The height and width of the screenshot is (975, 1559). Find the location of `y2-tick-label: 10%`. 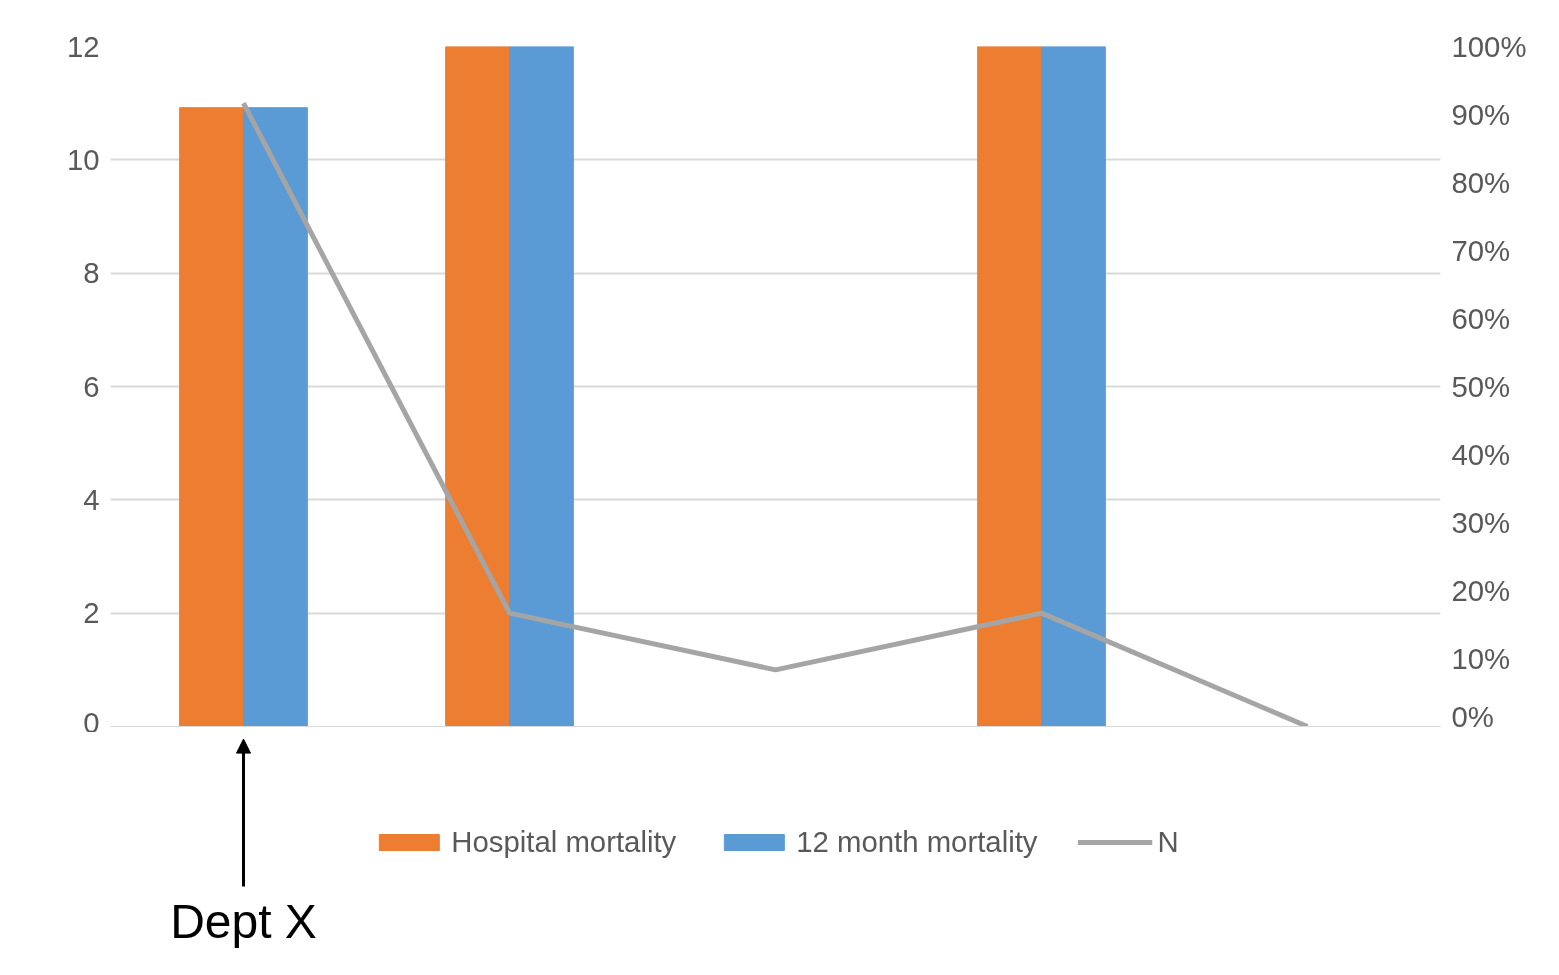

y2-tick-label: 10% is located at coordinates (1481, 658).